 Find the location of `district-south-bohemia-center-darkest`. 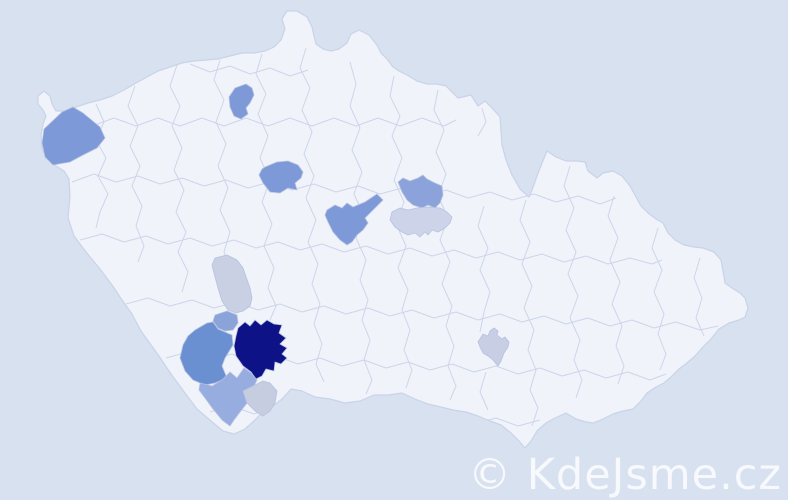

district-south-bohemia-center-darkest is located at coordinates (260, 349).